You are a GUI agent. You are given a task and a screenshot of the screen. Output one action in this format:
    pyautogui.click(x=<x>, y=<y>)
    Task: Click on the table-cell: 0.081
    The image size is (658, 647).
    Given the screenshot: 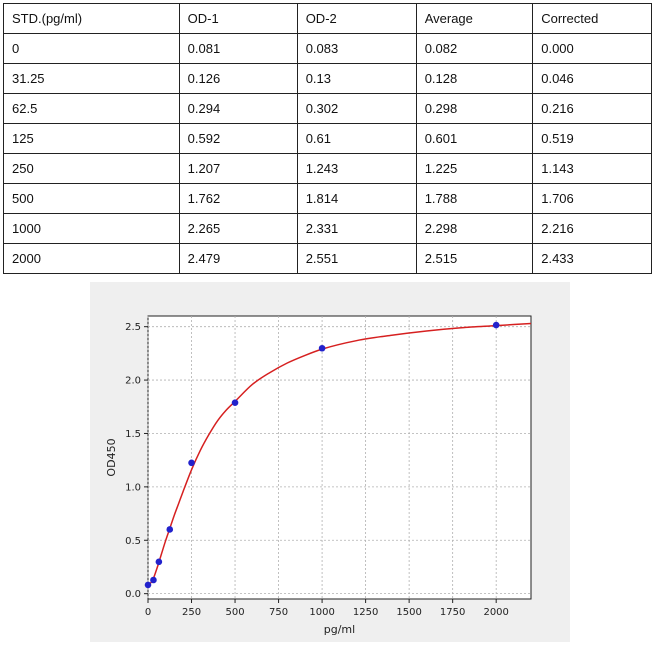 What is the action you would take?
    pyautogui.click(x=238, y=48)
    